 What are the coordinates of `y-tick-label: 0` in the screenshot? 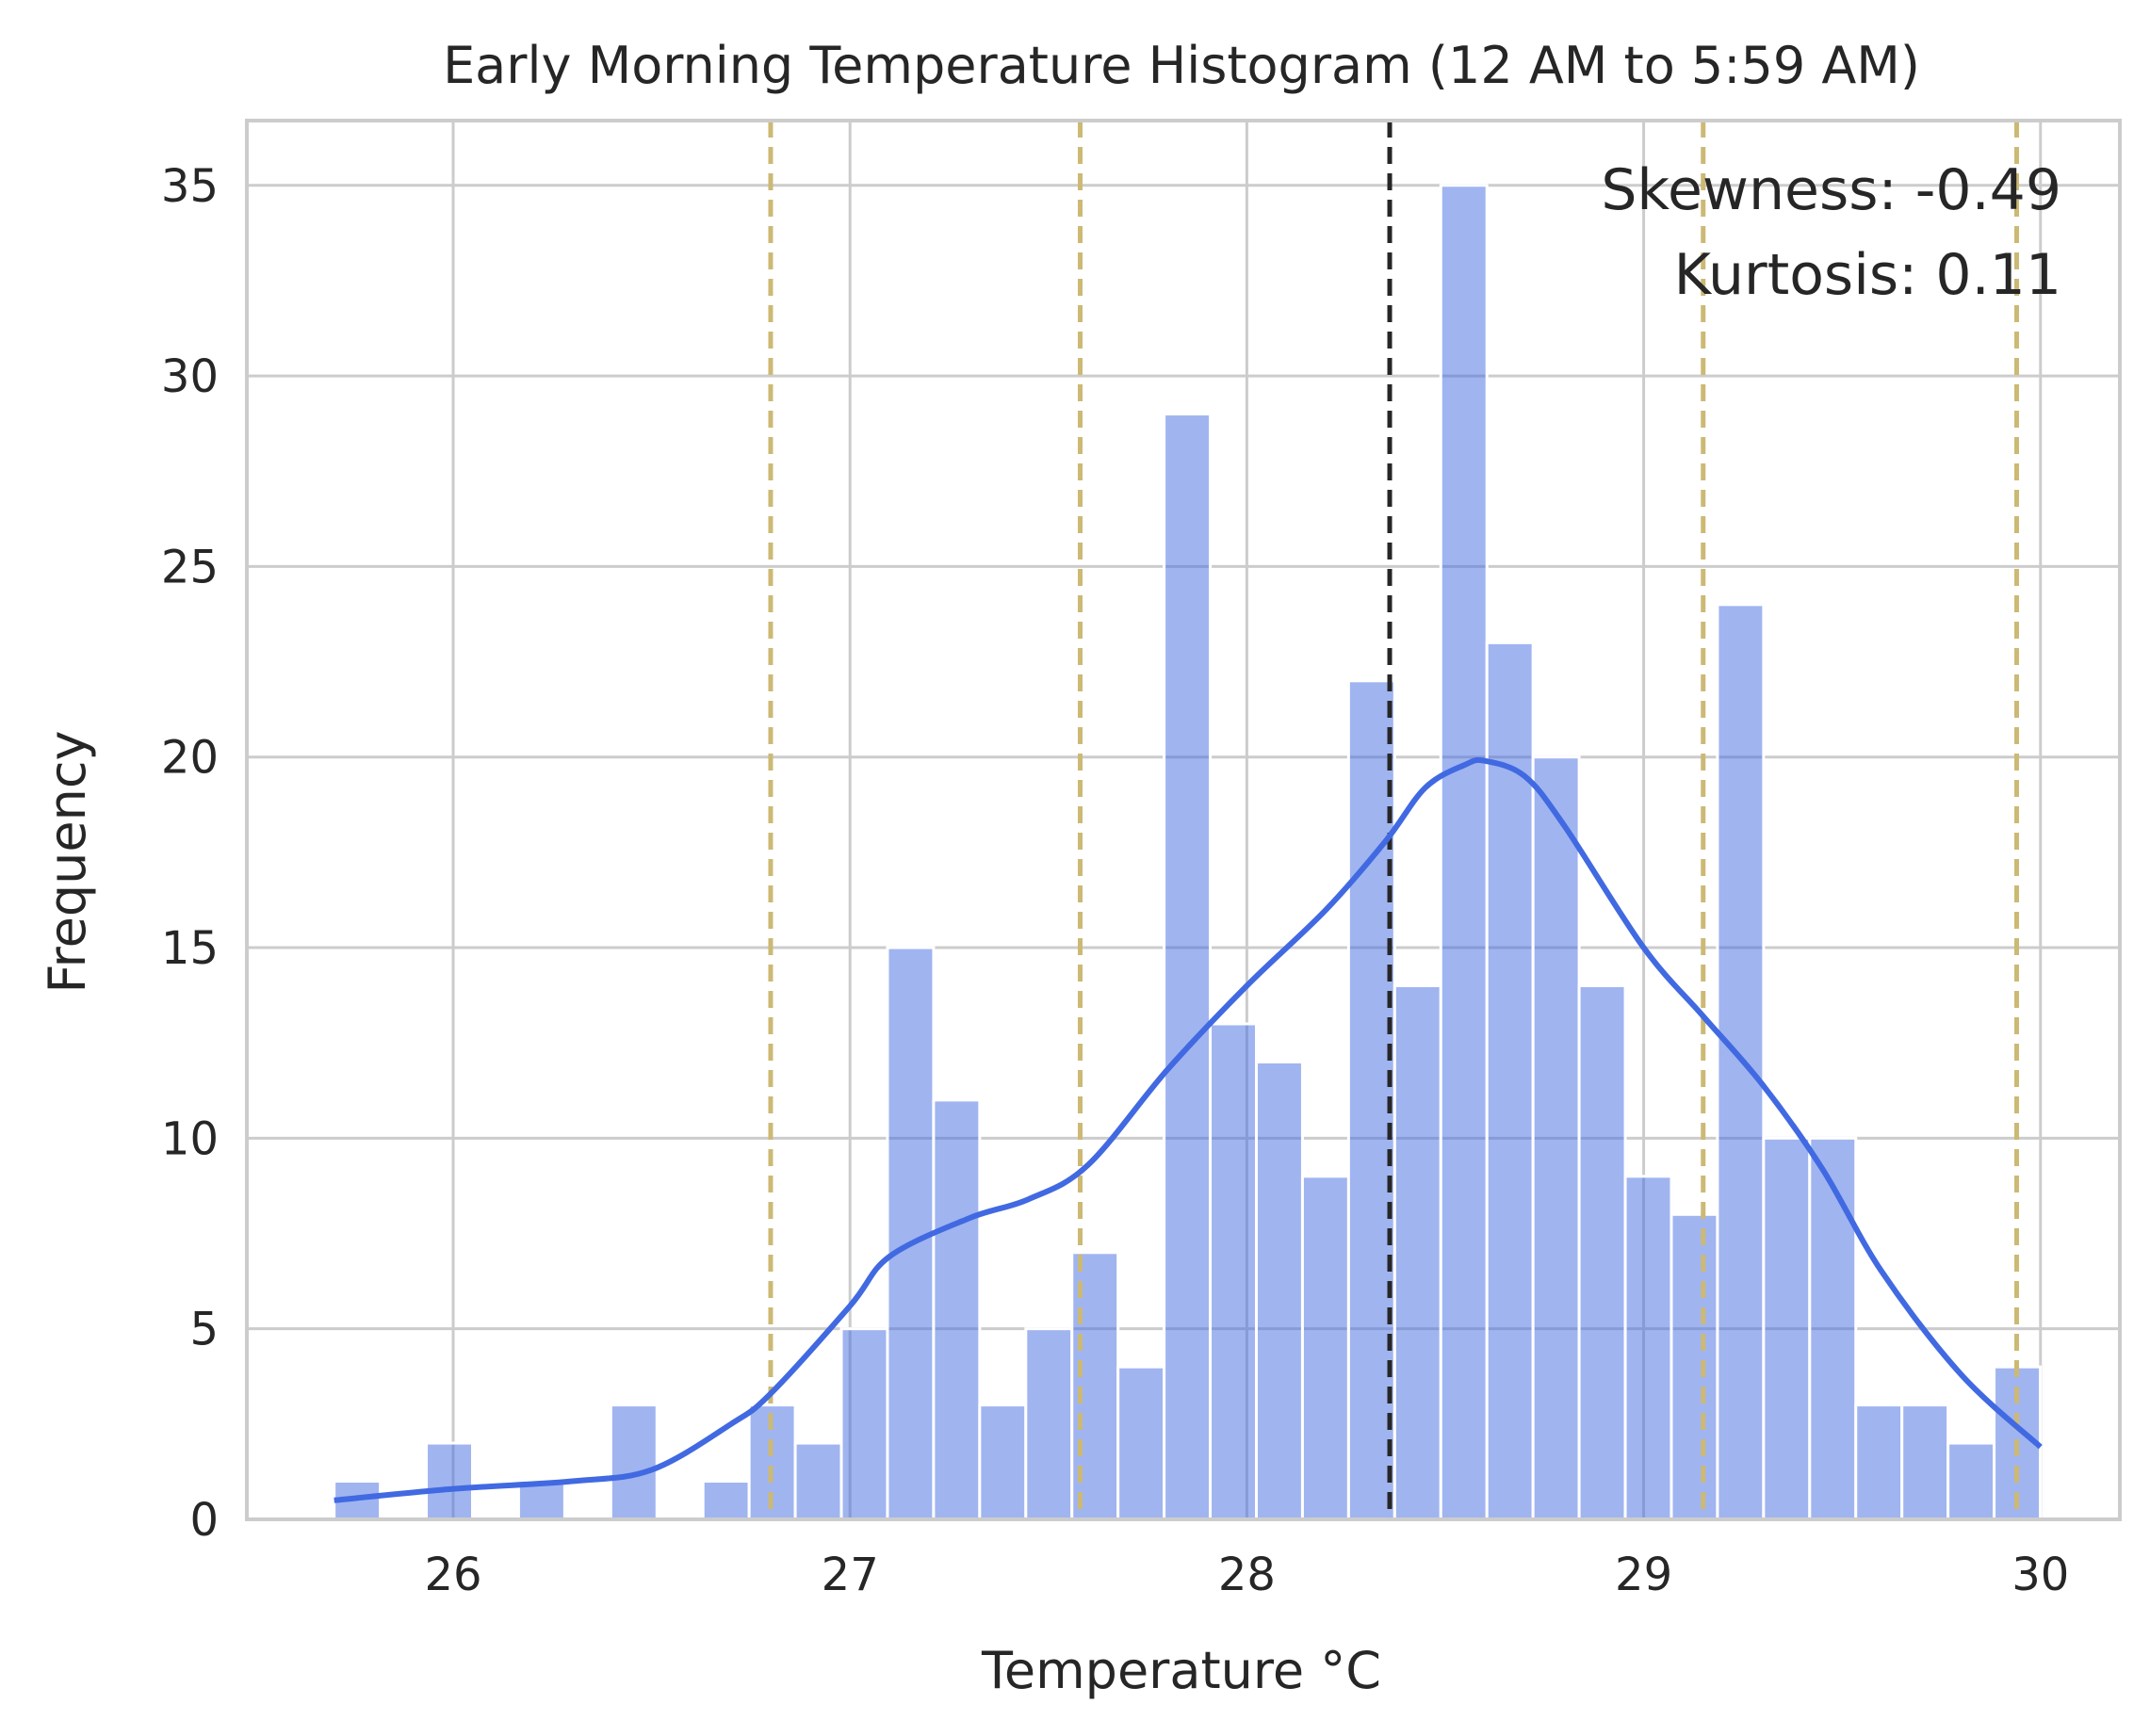 It's located at (204, 1520).